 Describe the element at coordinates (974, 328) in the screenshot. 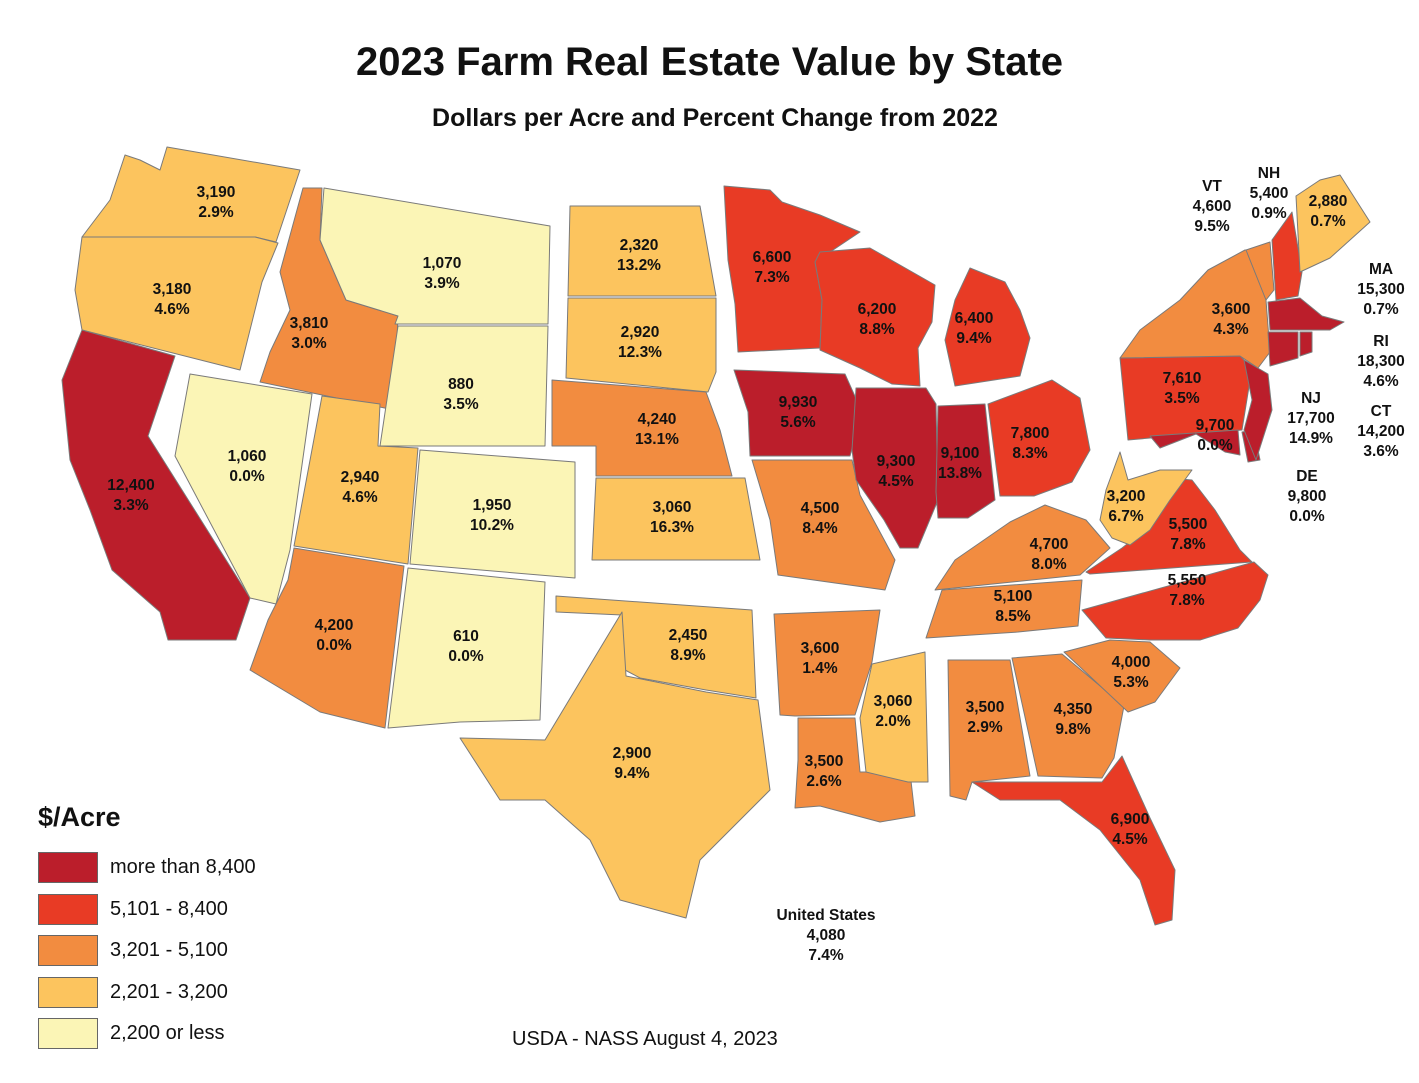

I see `state-label-mi: 6,400 9.4%` at that location.